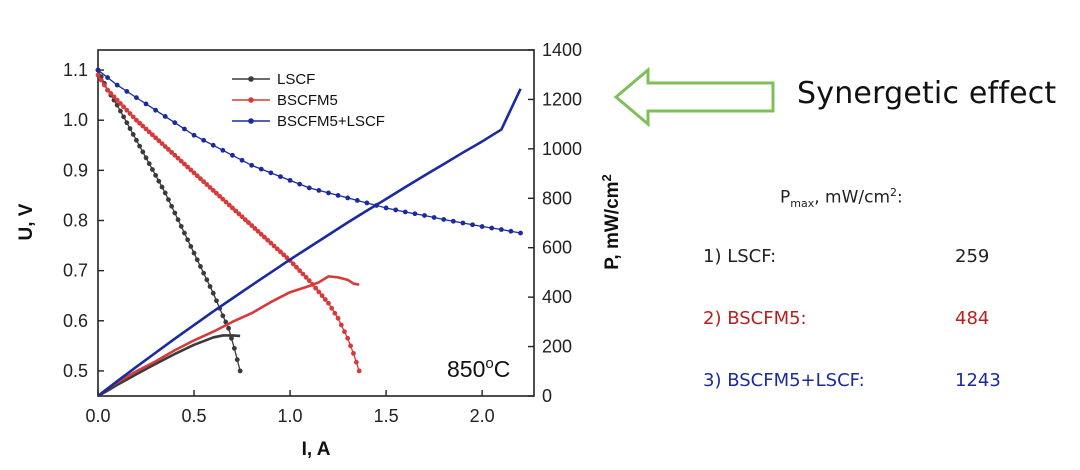 This screenshot has width=1080, height=470. Describe the element at coordinates (694, 97) in the screenshot. I see `left-arrow-icon` at that location.